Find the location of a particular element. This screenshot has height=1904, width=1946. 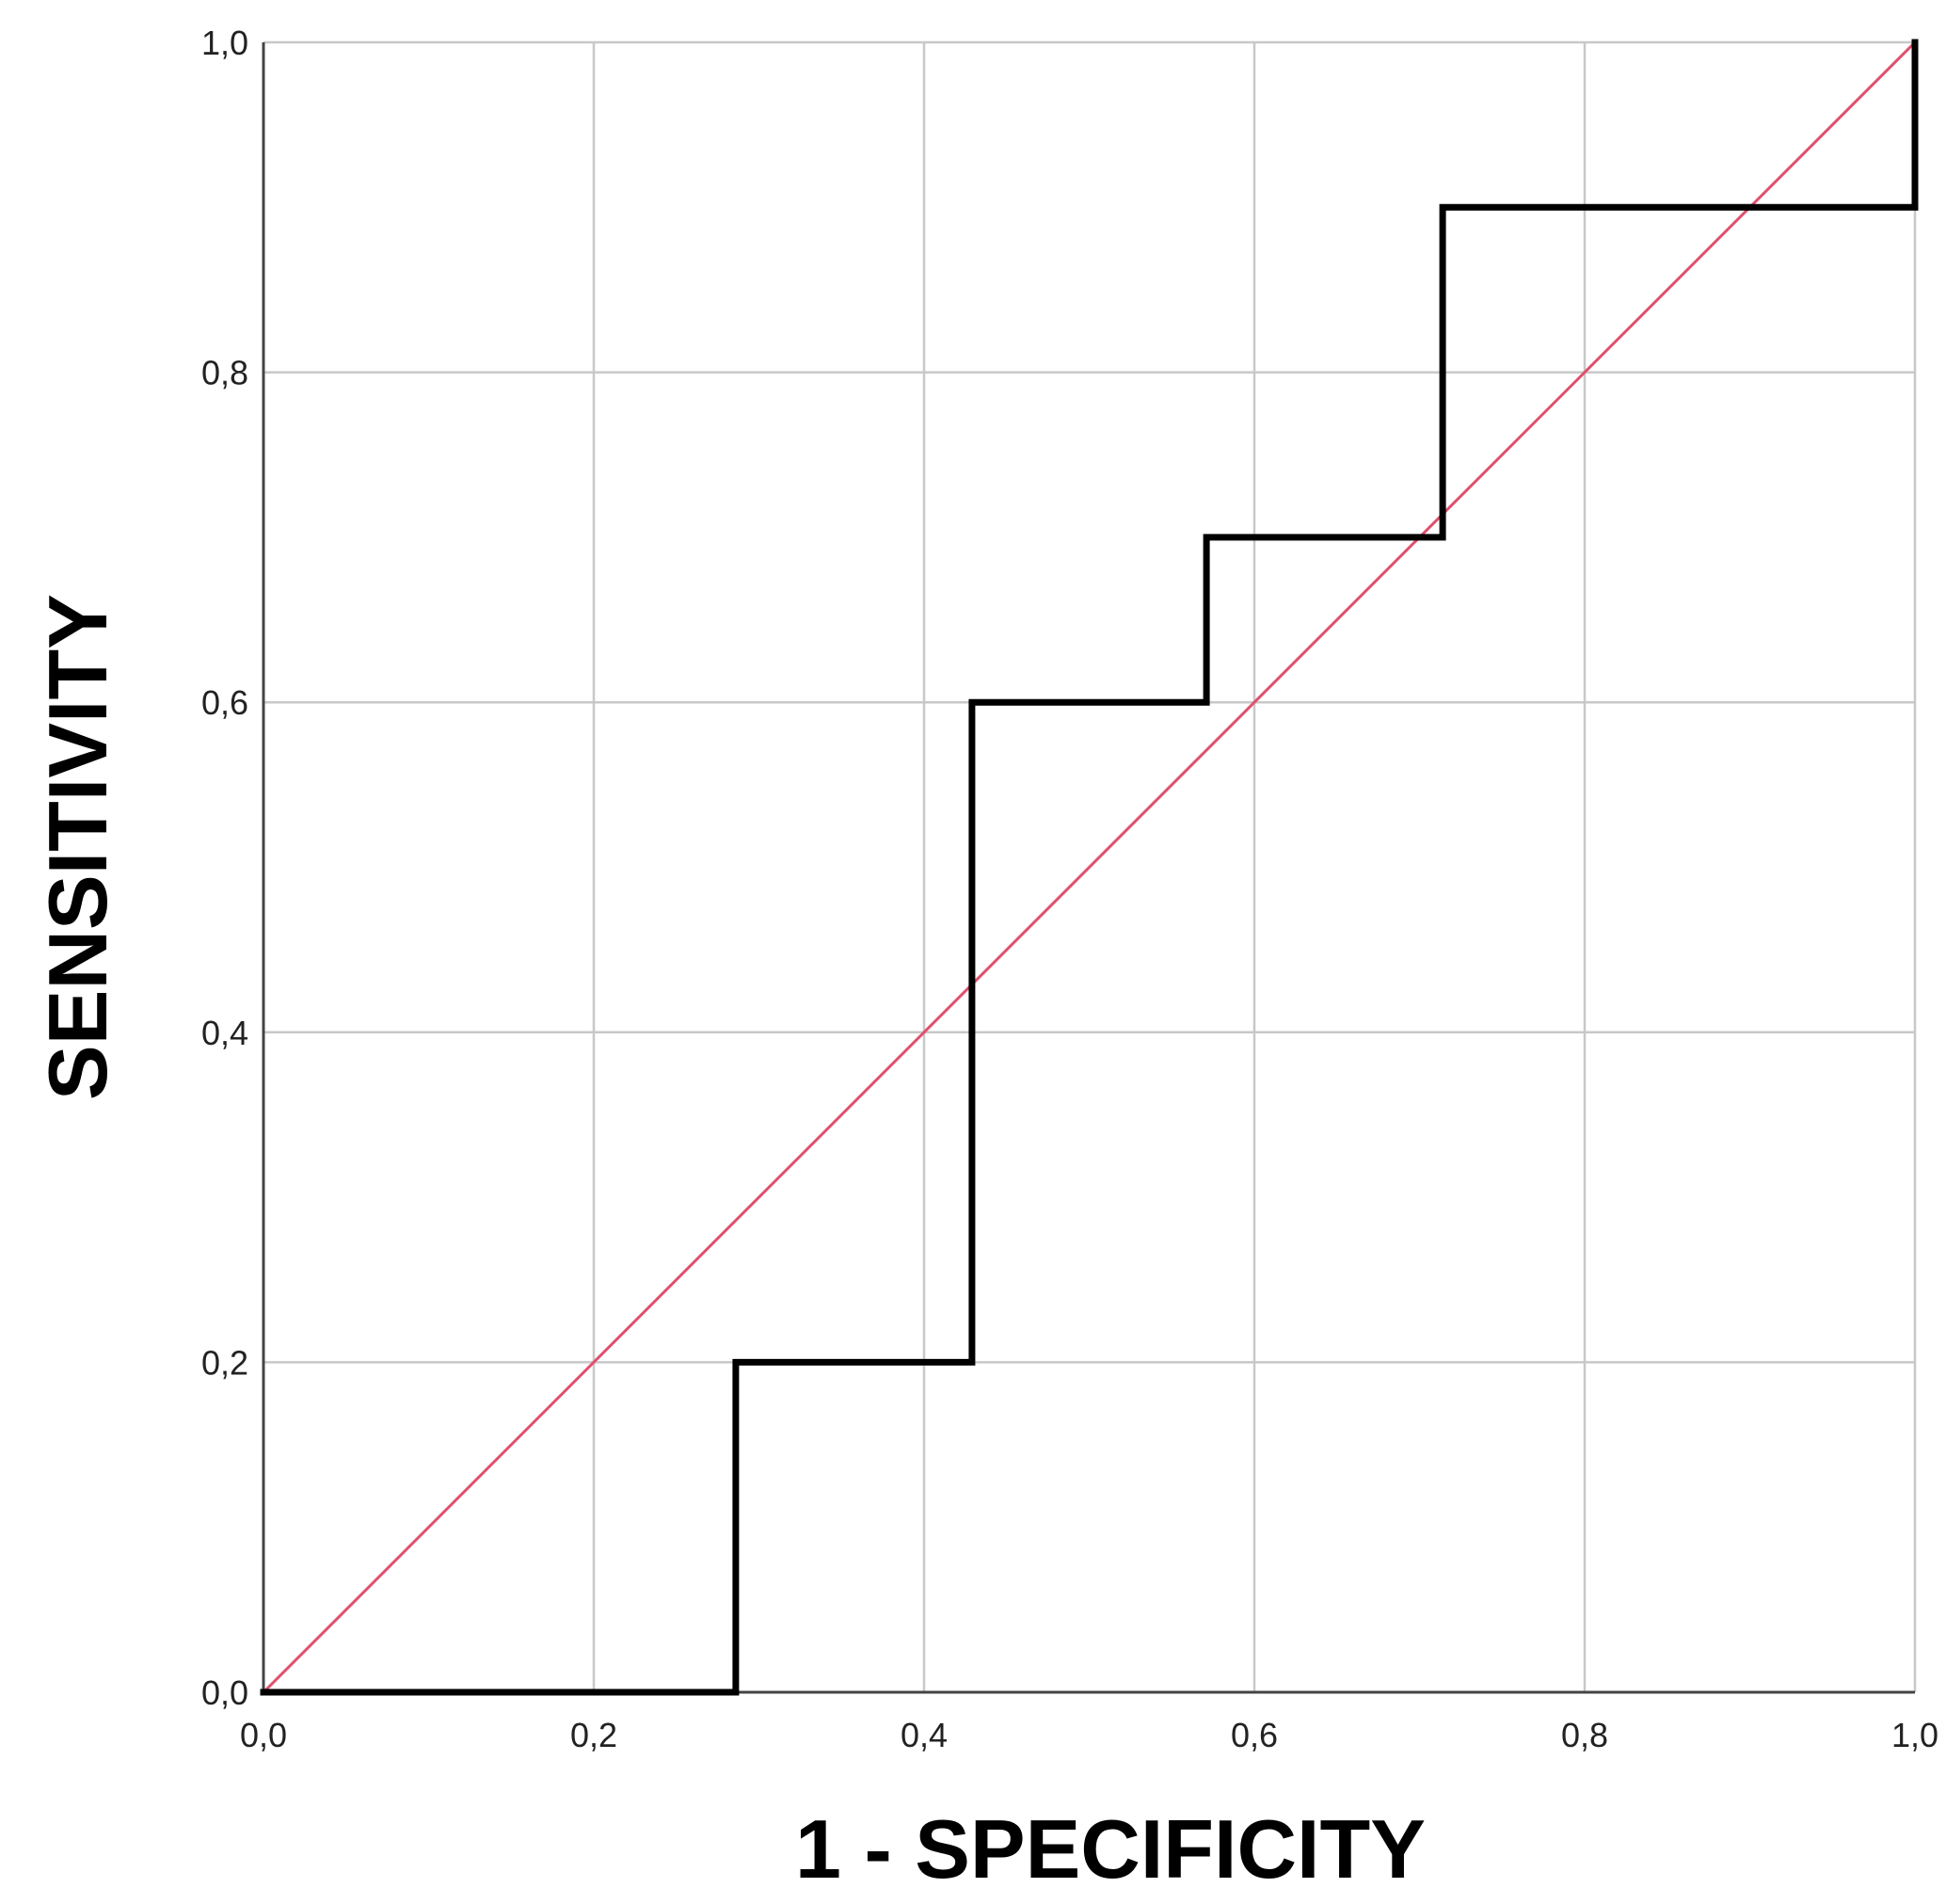

y-tick-label: 1,0 is located at coordinates (224, 43).